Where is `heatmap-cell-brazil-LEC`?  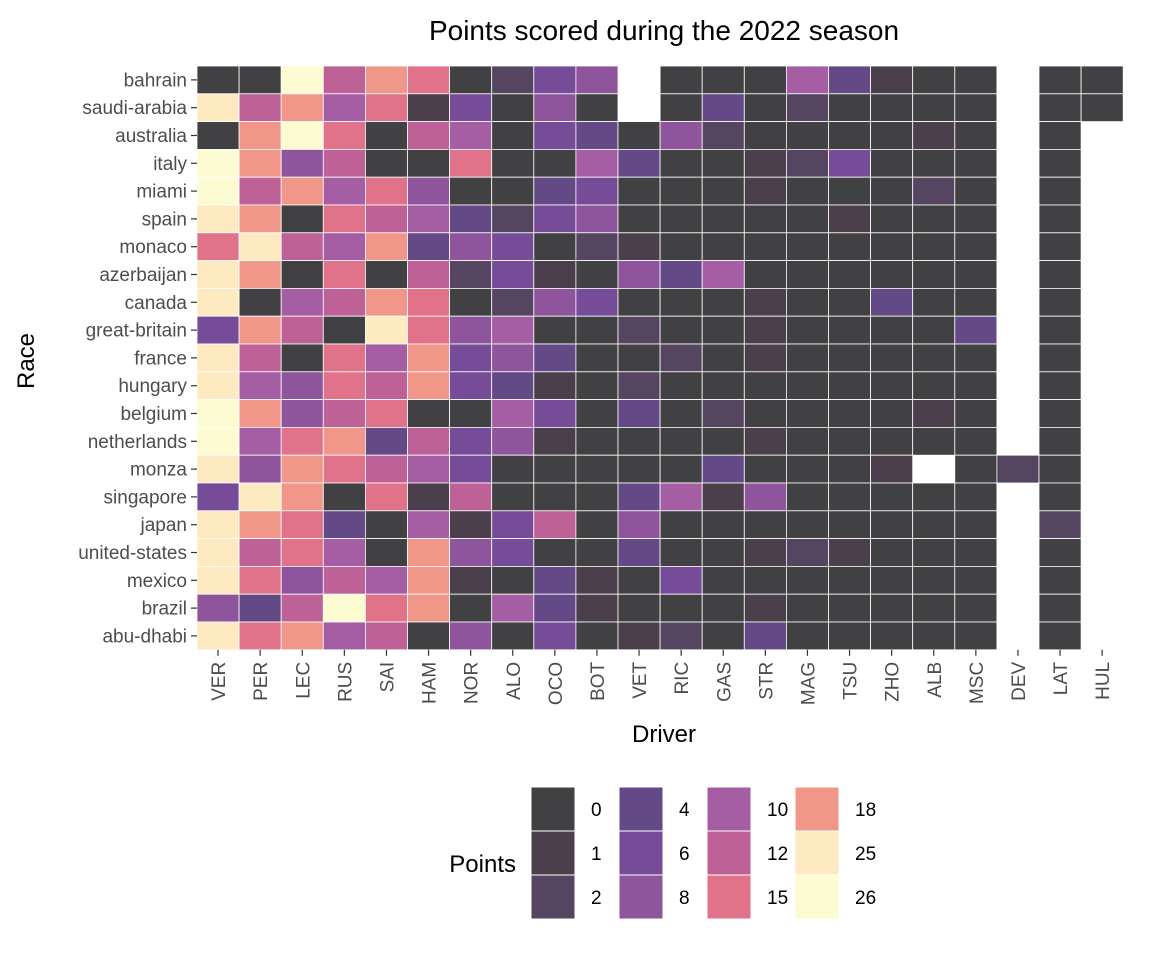 heatmap-cell-brazil-LEC is located at coordinates (302, 608).